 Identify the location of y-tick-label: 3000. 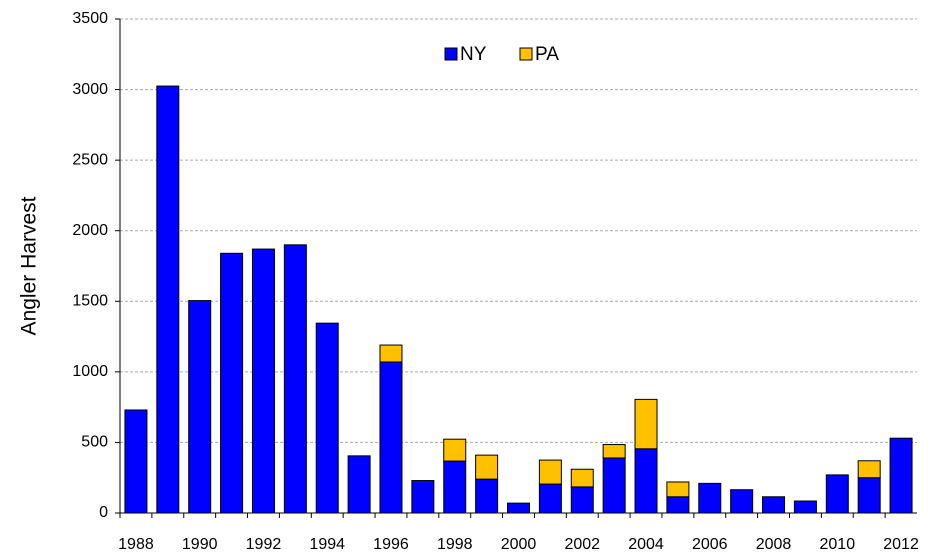
(90, 89).